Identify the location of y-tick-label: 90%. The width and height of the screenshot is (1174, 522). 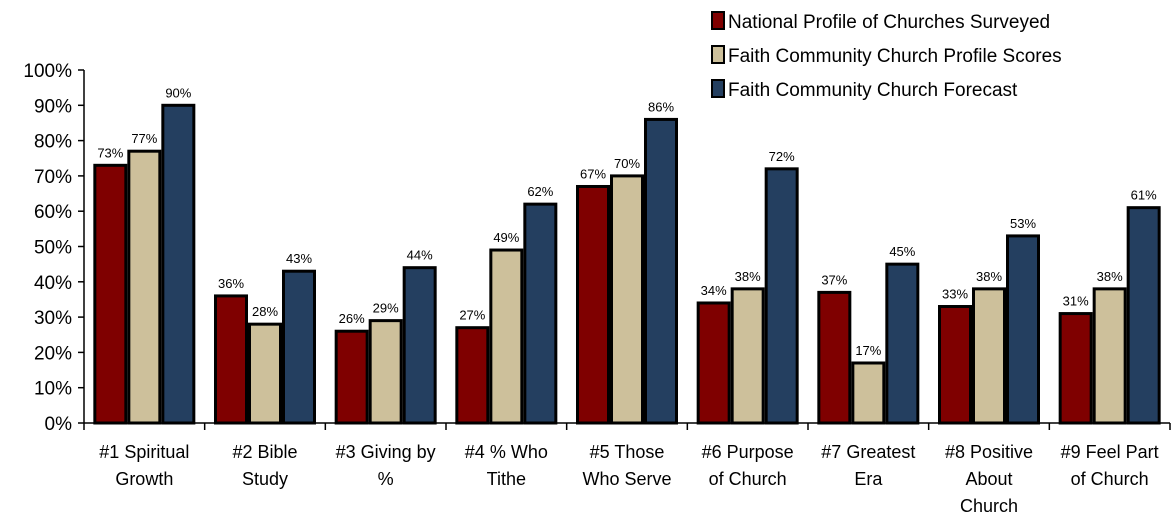
(53, 106).